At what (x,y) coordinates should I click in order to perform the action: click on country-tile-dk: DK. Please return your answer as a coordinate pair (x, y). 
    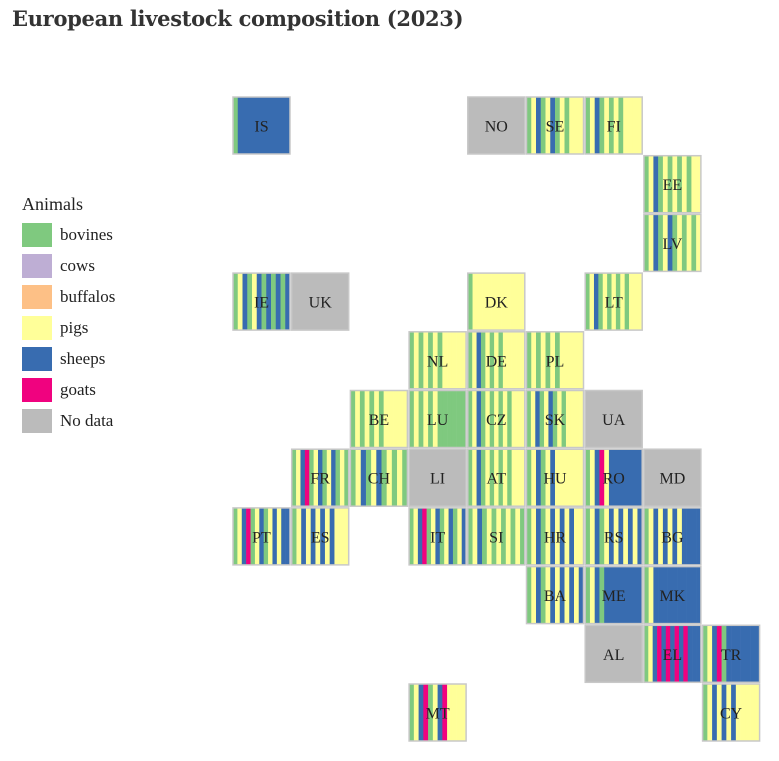
    Looking at the image, I should click on (496, 301).